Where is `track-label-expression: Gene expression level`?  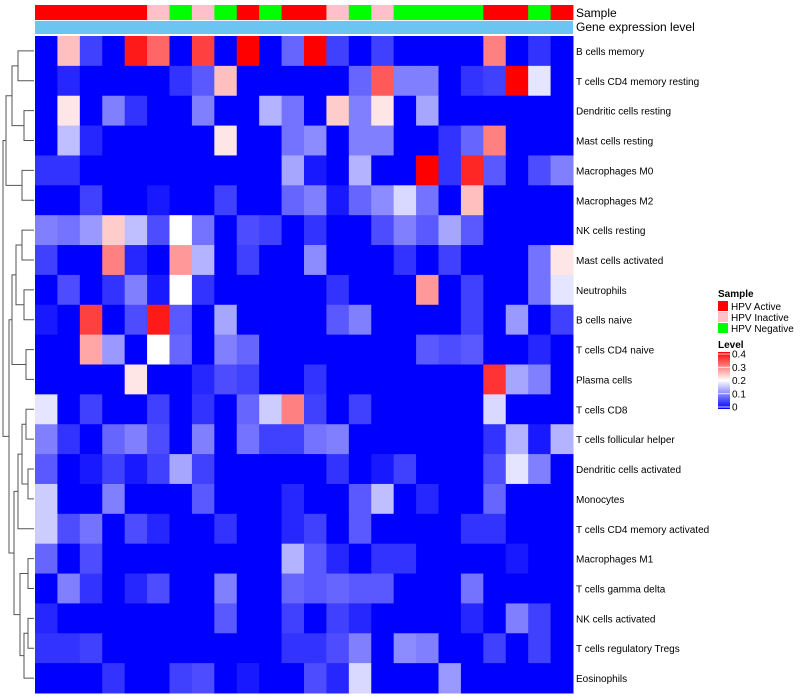 track-label-expression: Gene expression level is located at coordinates (635, 27).